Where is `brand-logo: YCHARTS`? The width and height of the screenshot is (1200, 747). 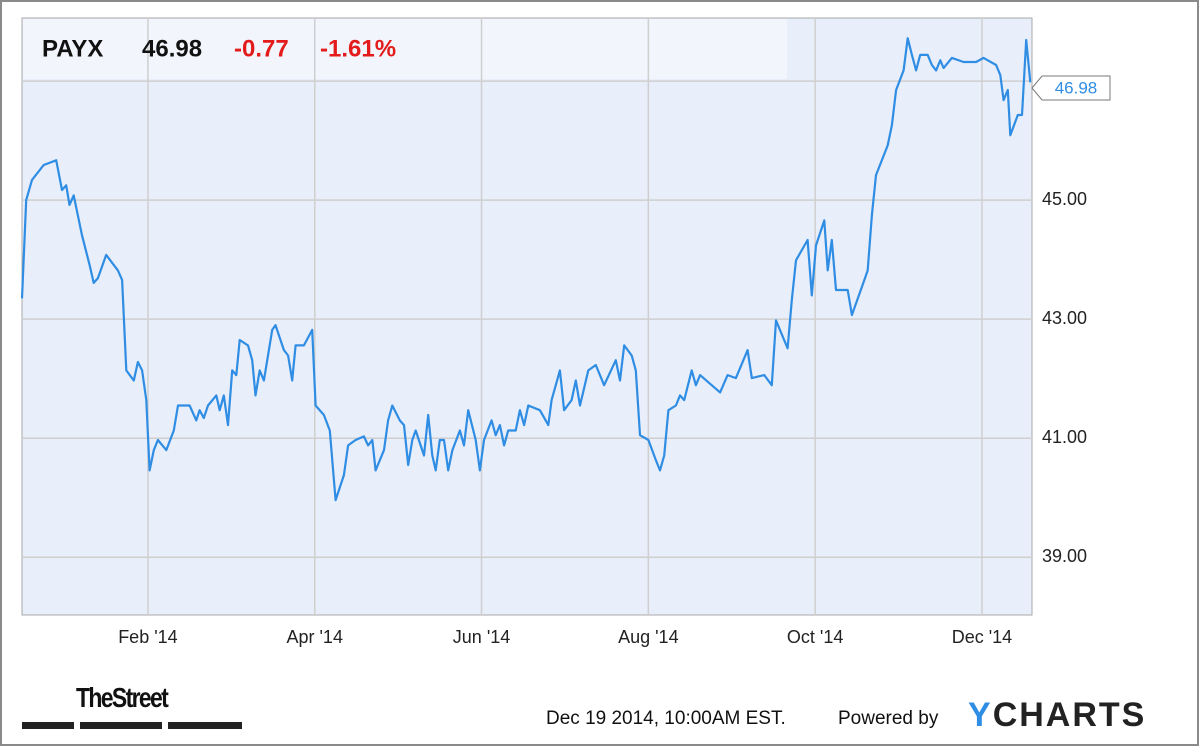
brand-logo: YCHARTS is located at coordinates (1057, 715).